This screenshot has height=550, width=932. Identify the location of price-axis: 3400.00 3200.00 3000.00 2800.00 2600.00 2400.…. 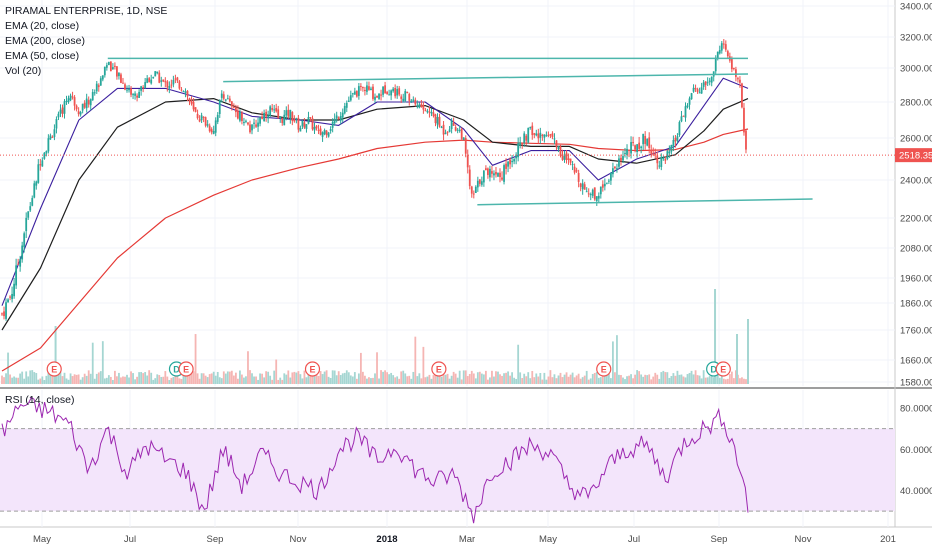
(916, 195).